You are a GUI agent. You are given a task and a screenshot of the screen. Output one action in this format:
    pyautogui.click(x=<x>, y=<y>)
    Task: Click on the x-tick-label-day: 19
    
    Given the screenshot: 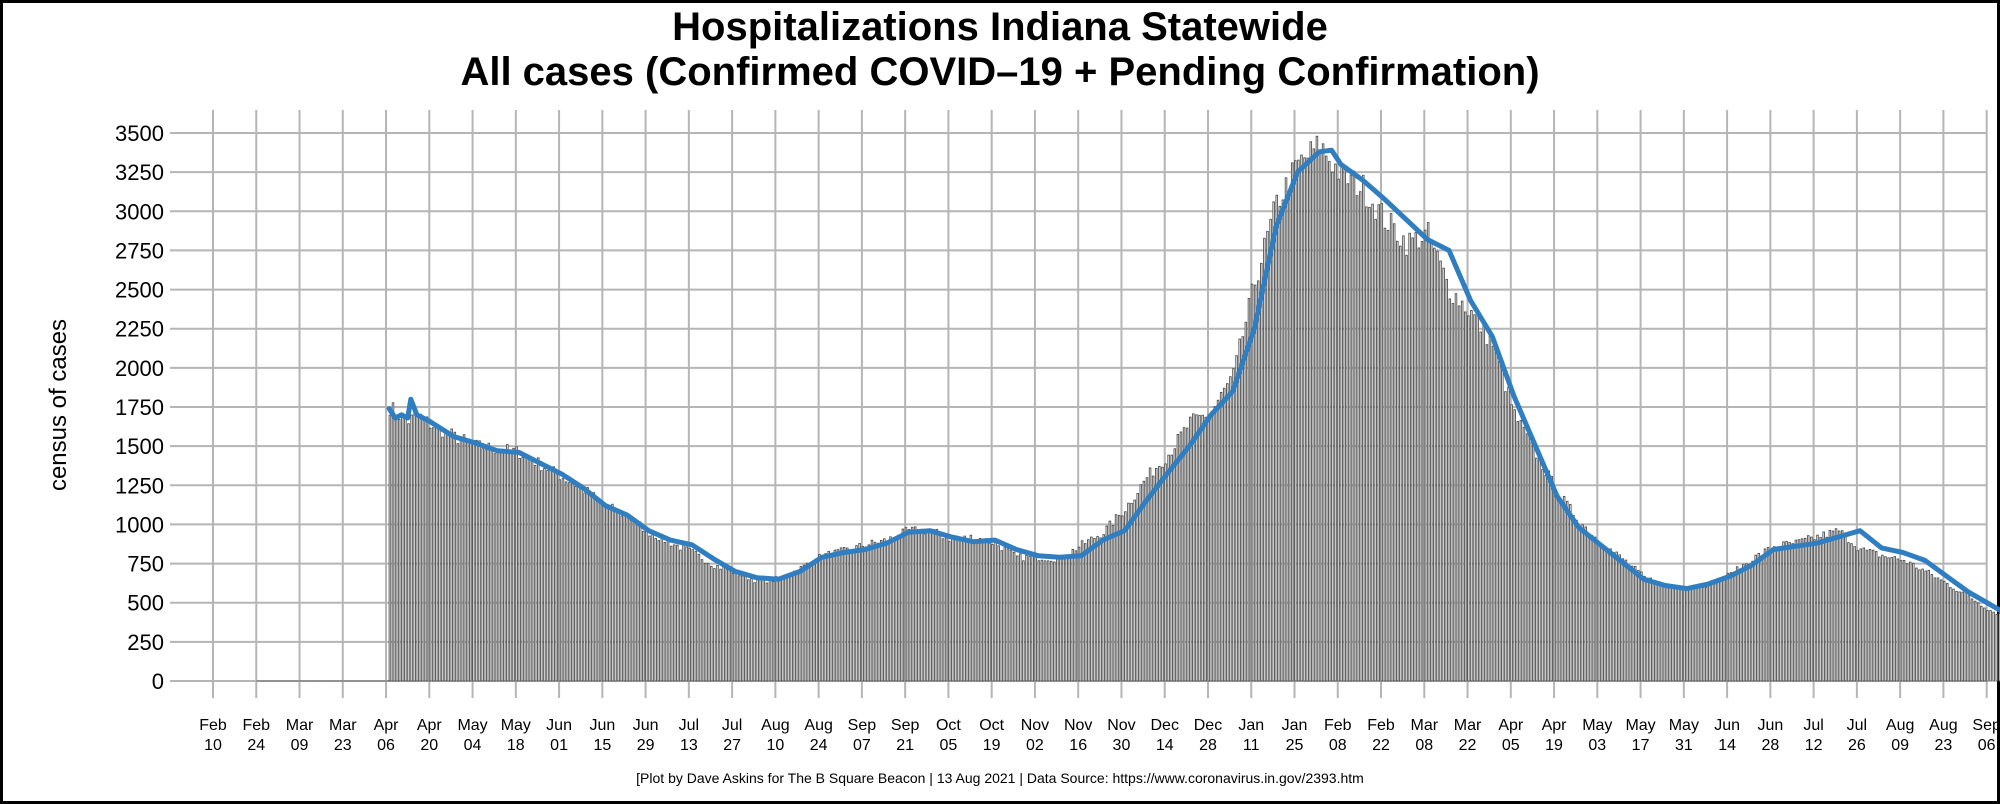 What is the action you would take?
    pyautogui.click(x=1554, y=745)
    